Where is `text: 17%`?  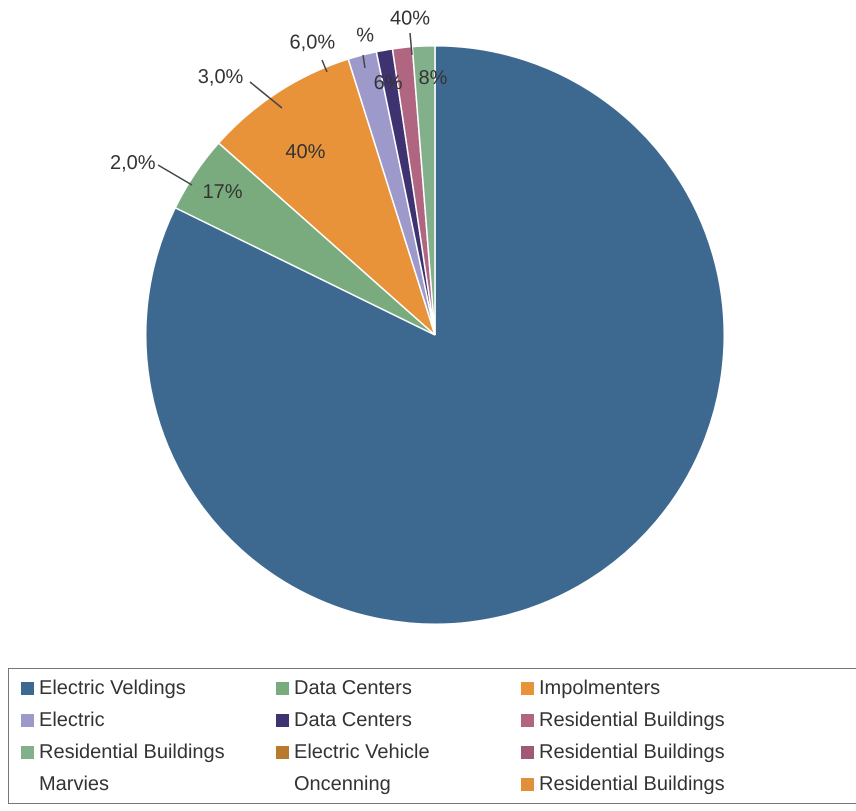 text: 17% is located at coordinates (222, 191).